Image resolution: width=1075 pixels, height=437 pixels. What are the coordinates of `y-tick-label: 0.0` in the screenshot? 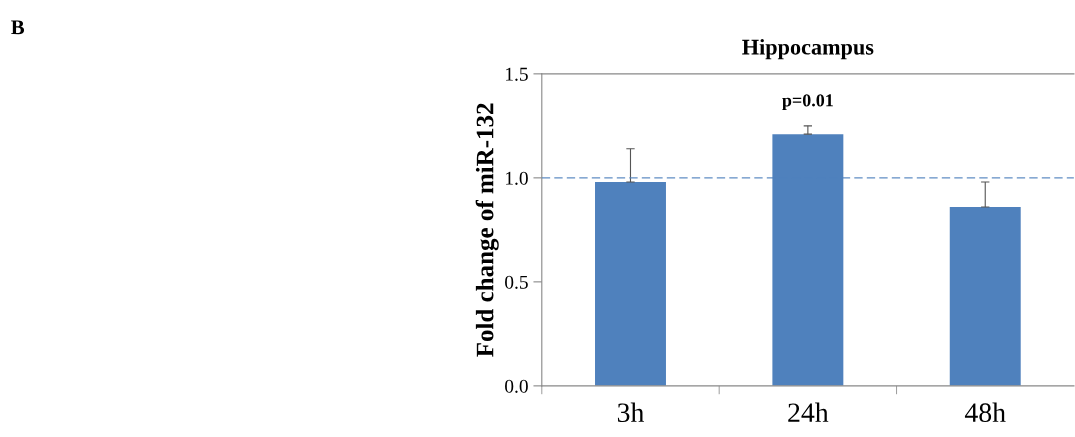 It's located at (516, 386).